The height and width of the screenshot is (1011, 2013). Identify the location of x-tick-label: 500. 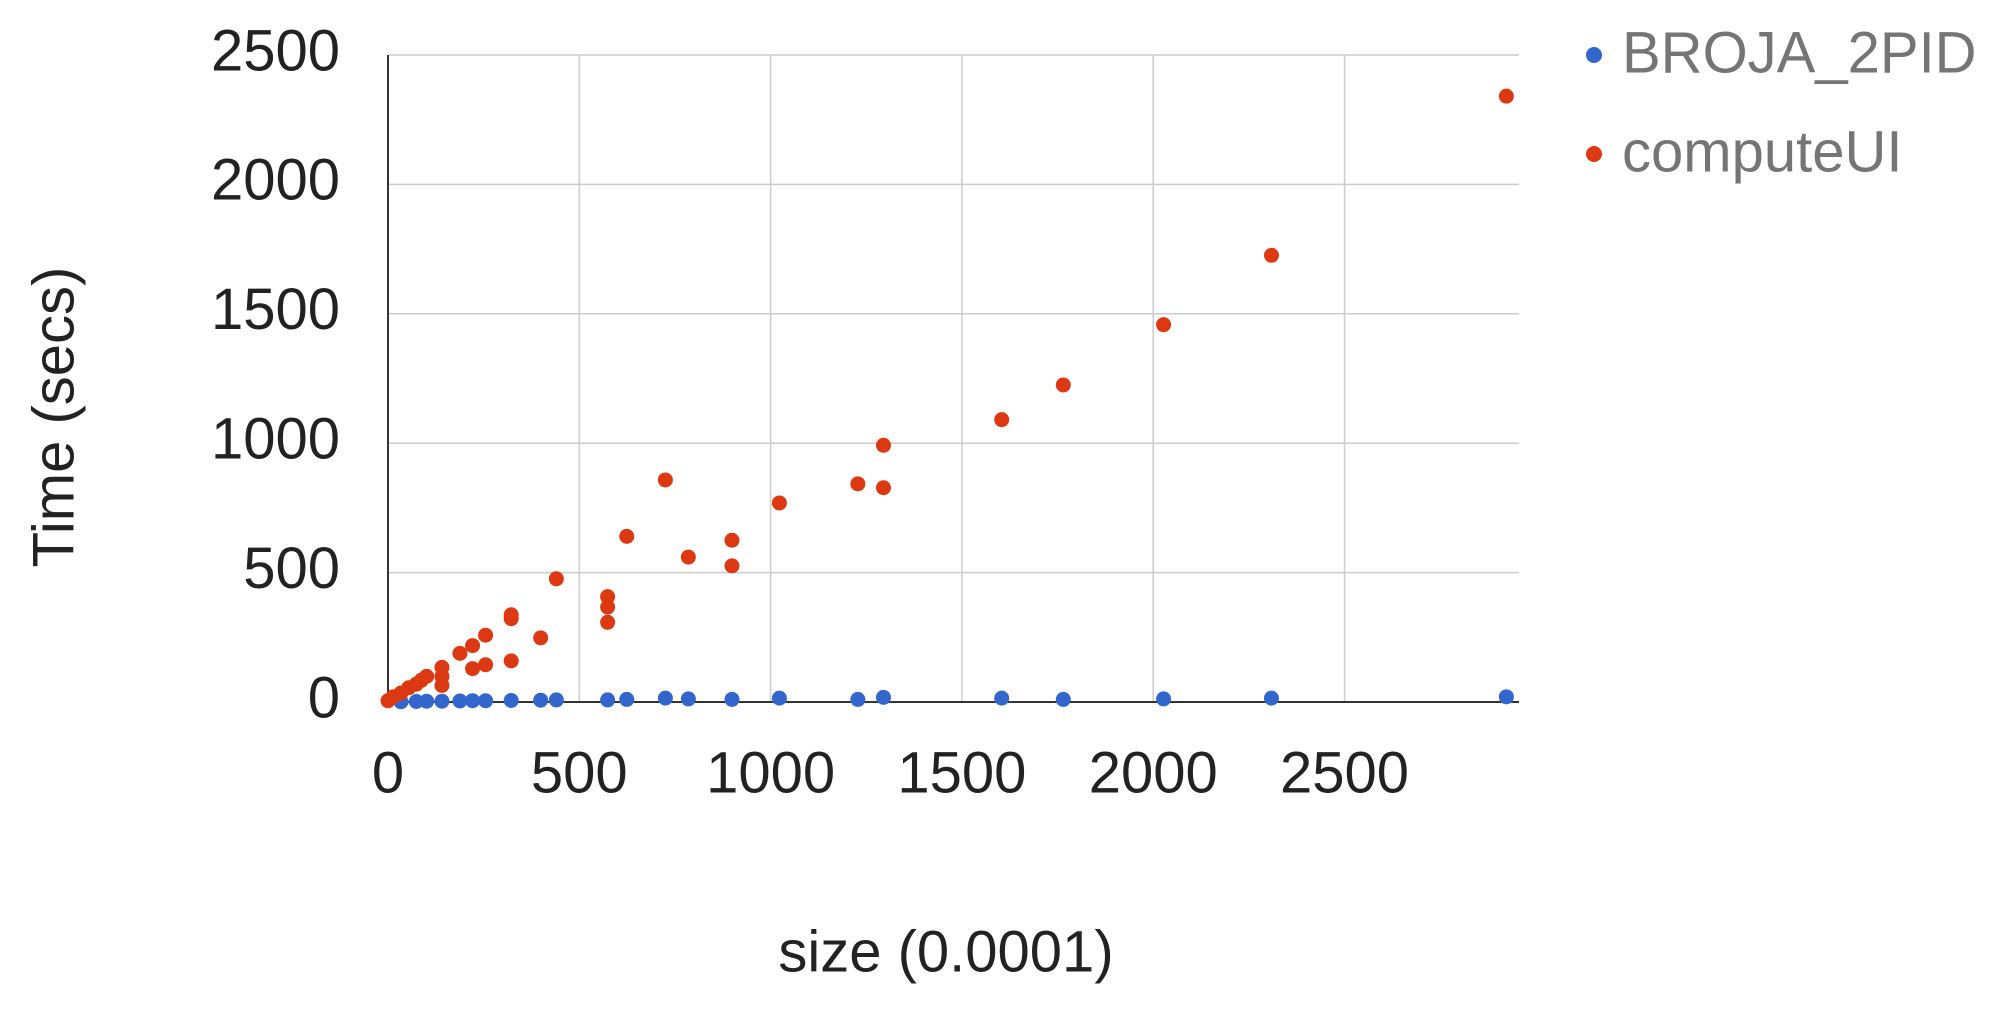
(579, 772).